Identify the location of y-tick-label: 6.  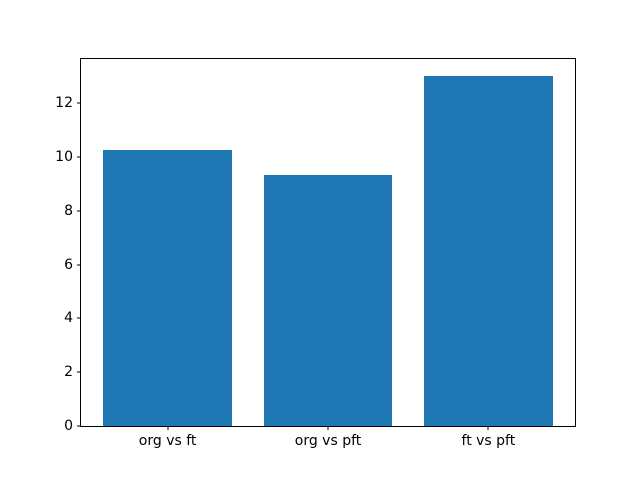
(68, 264).